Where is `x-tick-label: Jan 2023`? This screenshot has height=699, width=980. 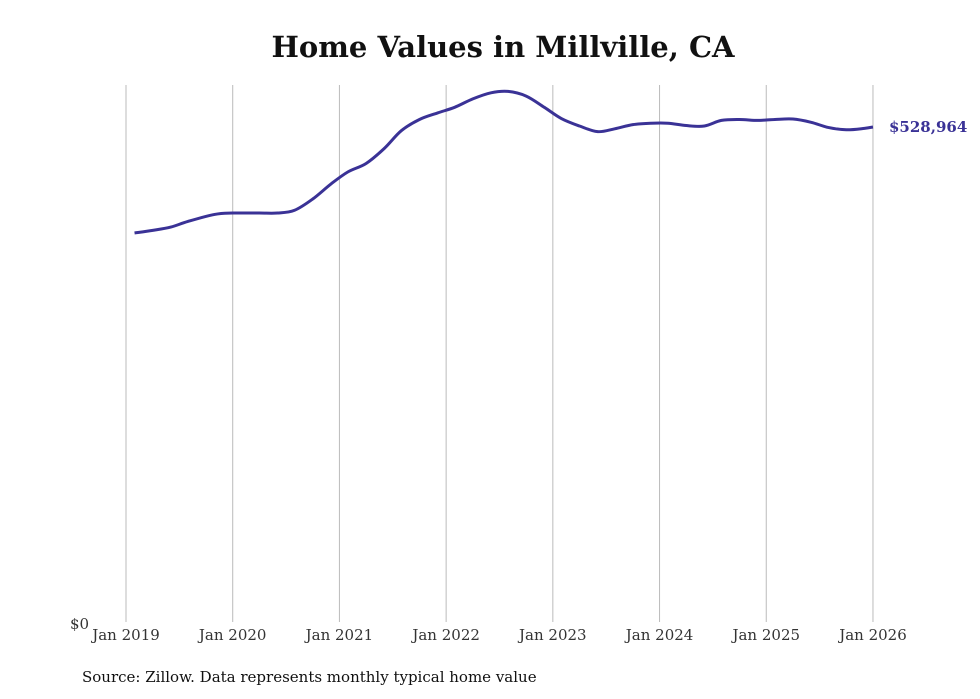 x-tick-label: Jan 2023 is located at coordinates (552, 635).